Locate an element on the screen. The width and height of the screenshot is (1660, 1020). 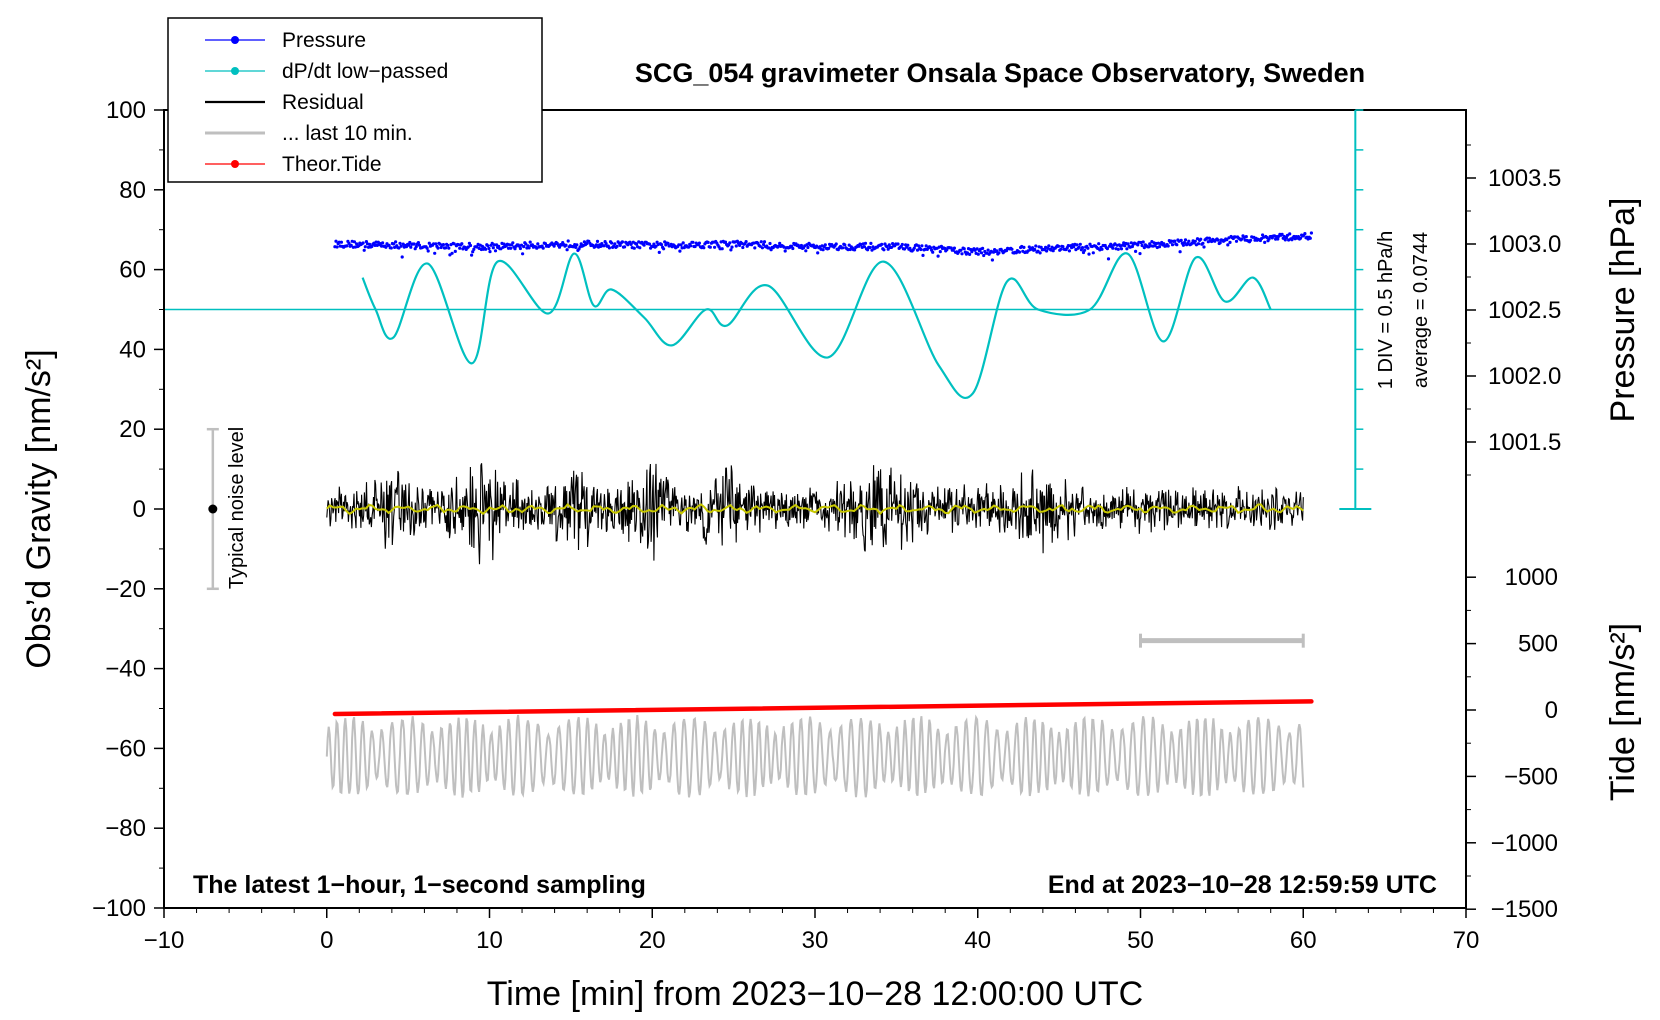
legend-item: dP/dt low−passed is located at coordinates (326, 71).